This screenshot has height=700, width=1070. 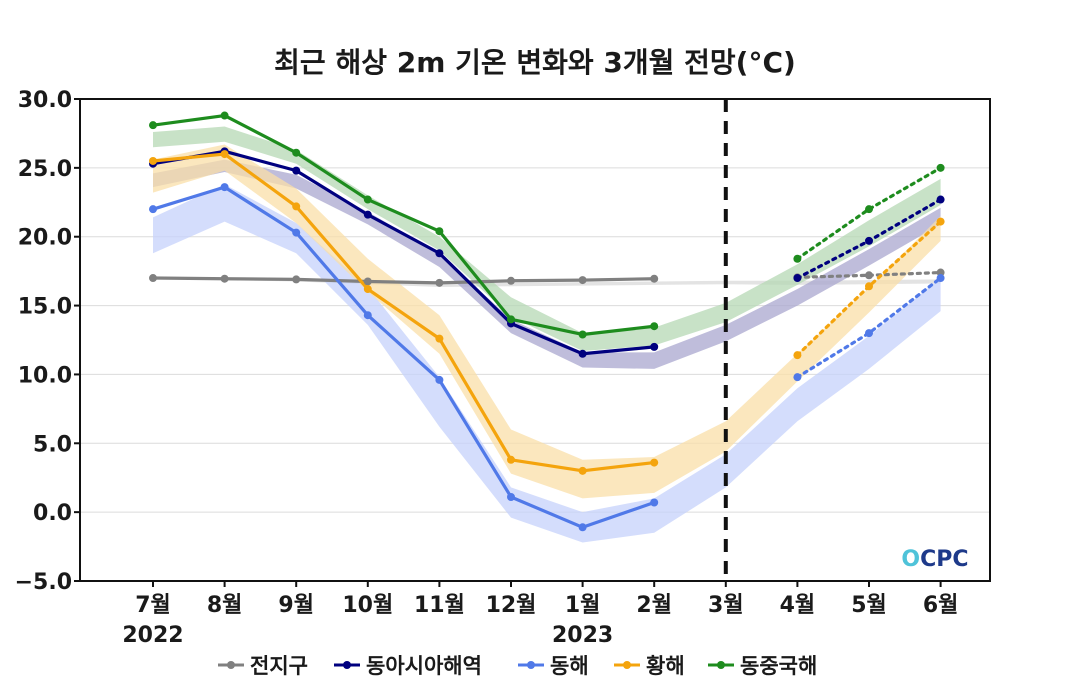 What do you see at coordinates (403, 280) in the screenshot?
I see `line-observed-전지구` at bounding box center [403, 280].